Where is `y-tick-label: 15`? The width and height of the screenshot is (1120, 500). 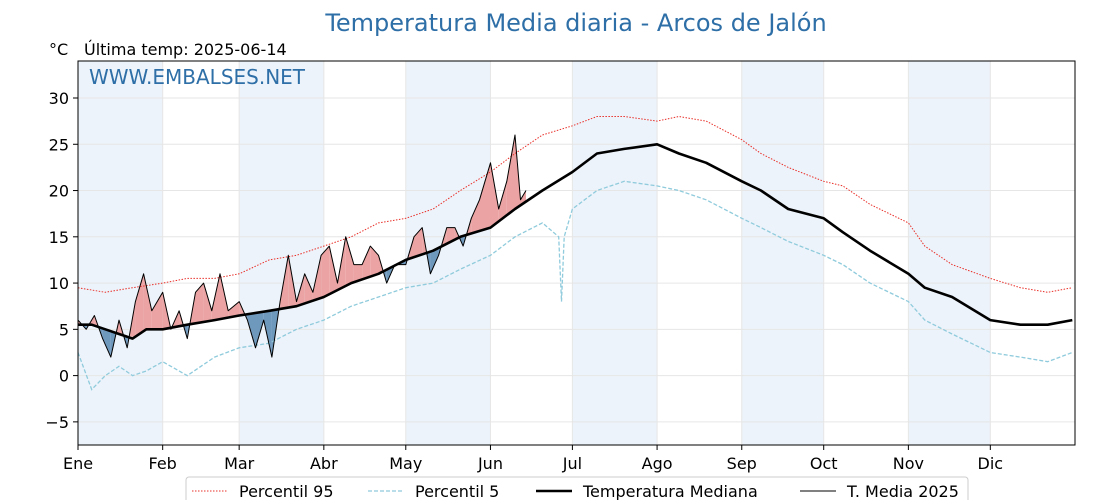 y-tick-label: 15 is located at coordinates (59, 237).